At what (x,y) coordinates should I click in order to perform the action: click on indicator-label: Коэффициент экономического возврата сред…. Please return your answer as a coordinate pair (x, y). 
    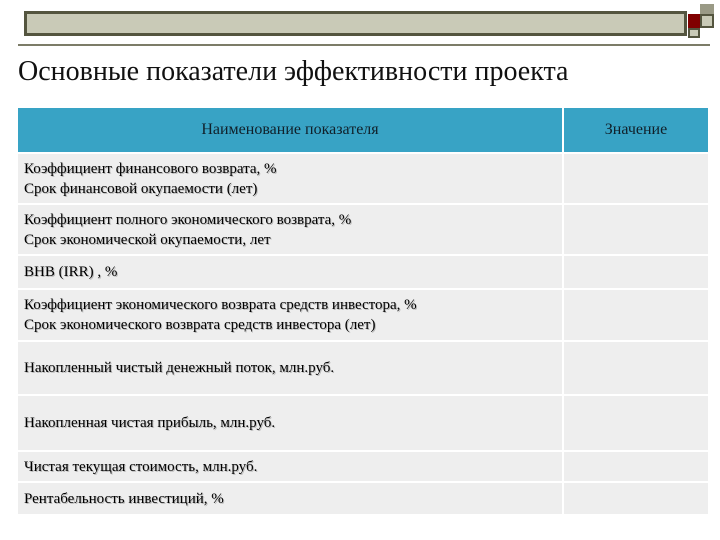
    Looking at the image, I should click on (220, 305).